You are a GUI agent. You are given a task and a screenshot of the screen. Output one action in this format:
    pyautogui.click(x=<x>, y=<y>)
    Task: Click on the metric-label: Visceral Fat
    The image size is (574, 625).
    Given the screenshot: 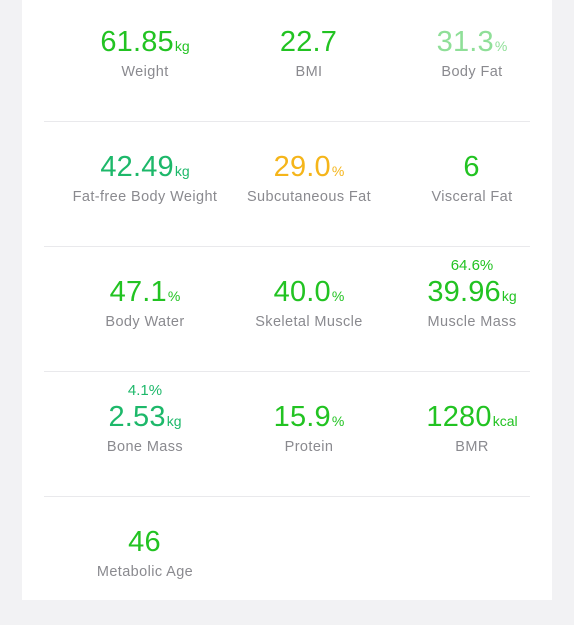 What is the action you would take?
    pyautogui.click(x=472, y=197)
    